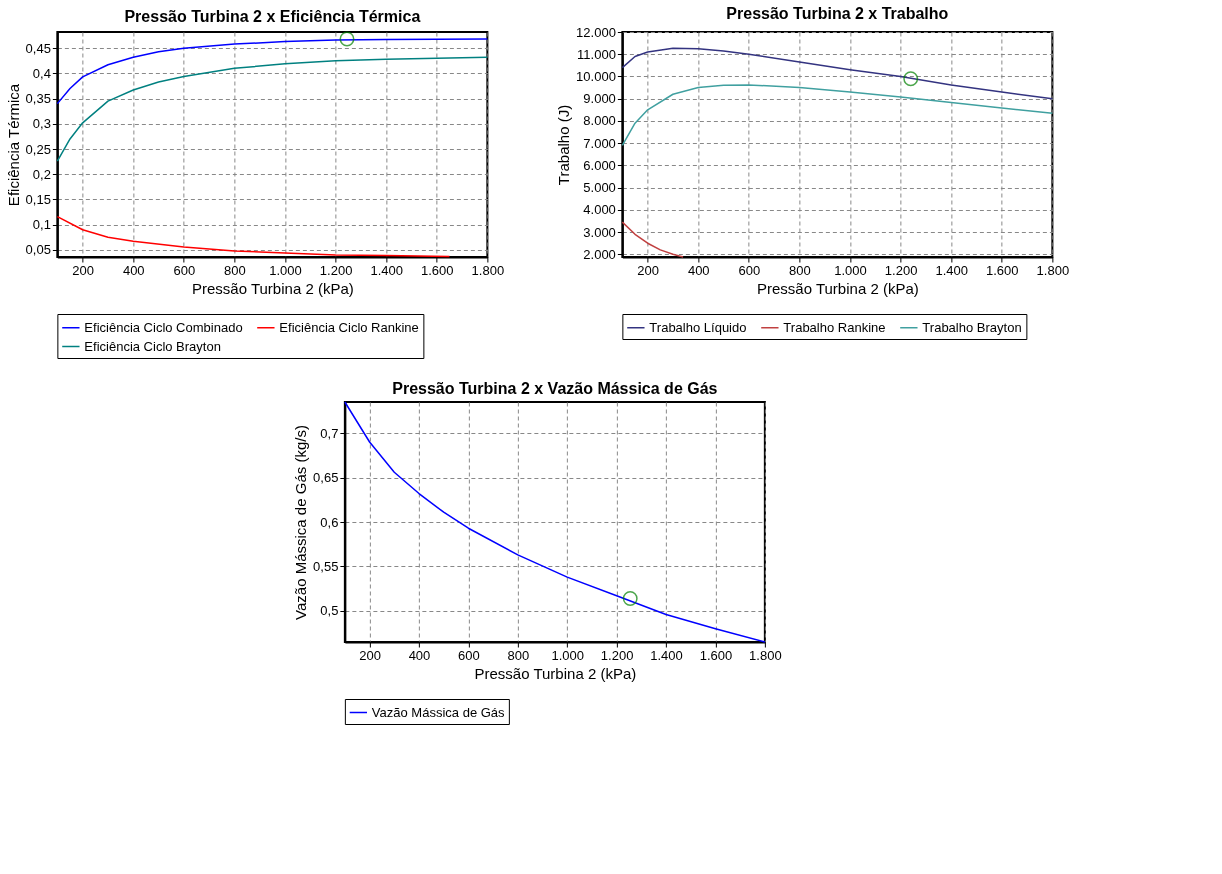 The width and height of the screenshot is (1222, 874). I want to click on y-tick-label: 0,55, so click(326, 566).